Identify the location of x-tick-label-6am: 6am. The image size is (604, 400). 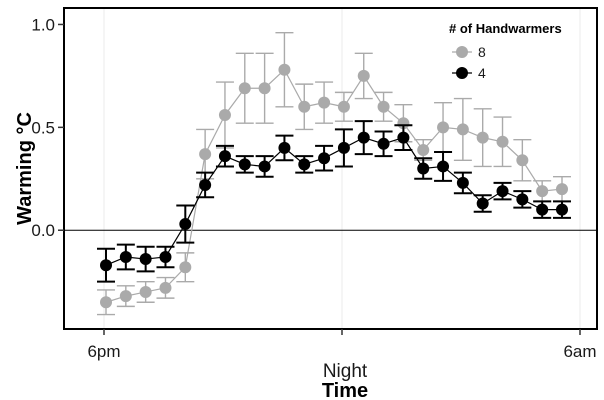
(579, 351).